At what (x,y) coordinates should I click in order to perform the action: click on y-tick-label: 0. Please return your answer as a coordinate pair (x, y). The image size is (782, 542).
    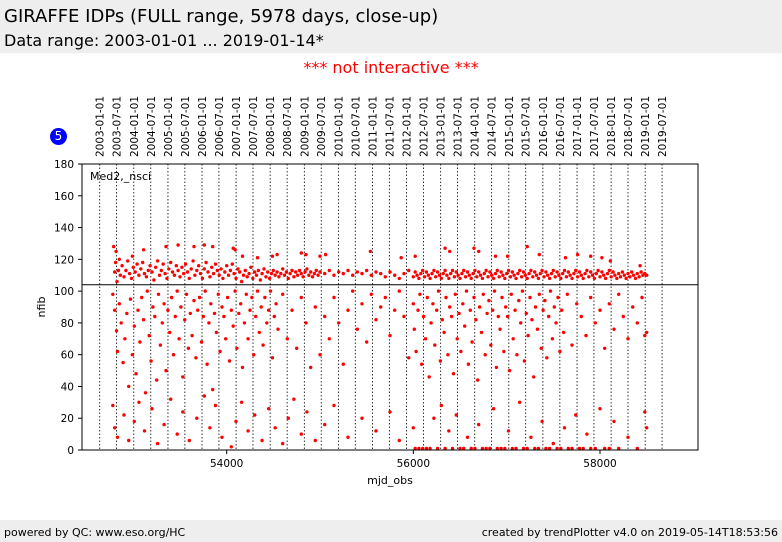
    Looking at the image, I should click on (70, 451).